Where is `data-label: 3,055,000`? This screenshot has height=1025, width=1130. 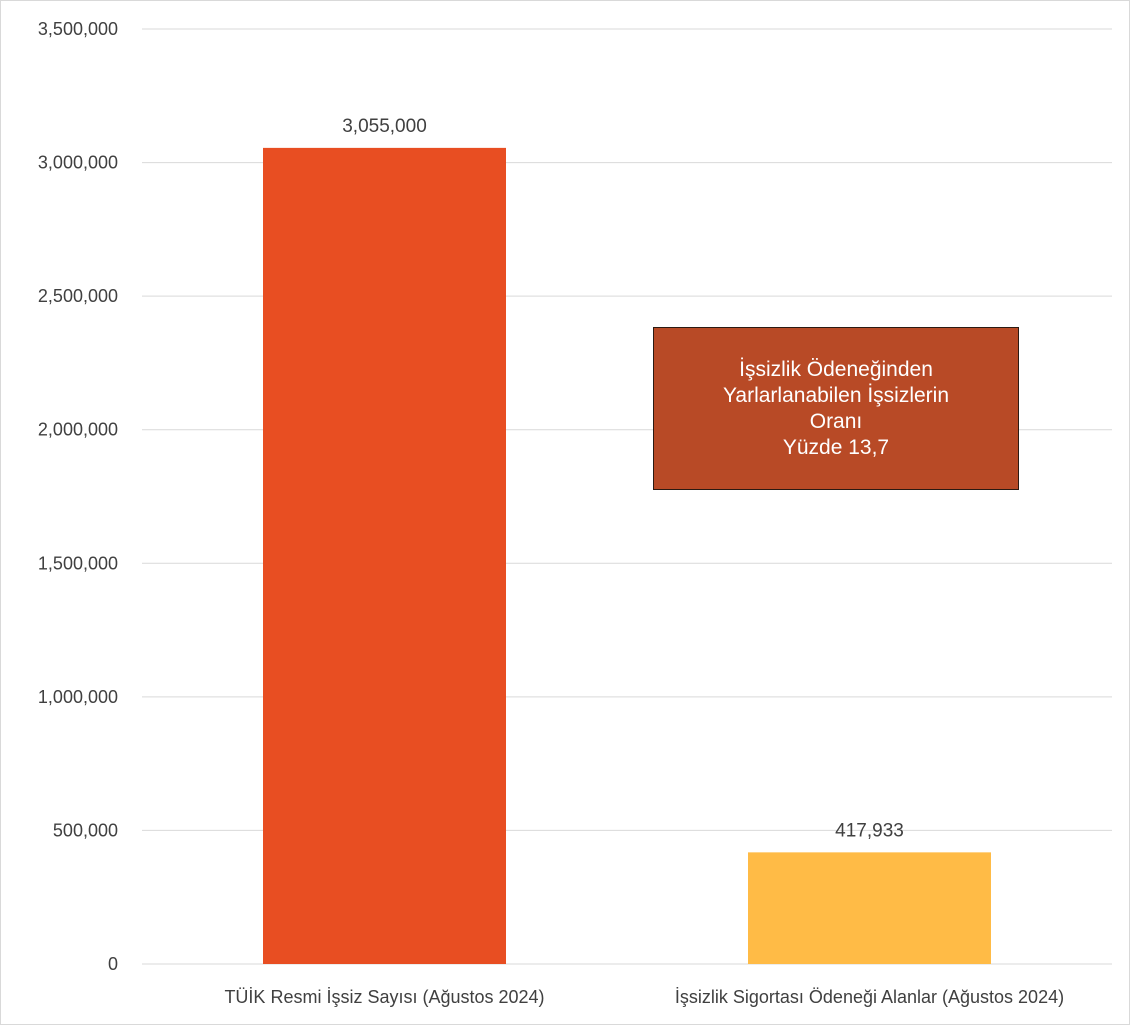
data-label: 3,055,000 is located at coordinates (384, 126).